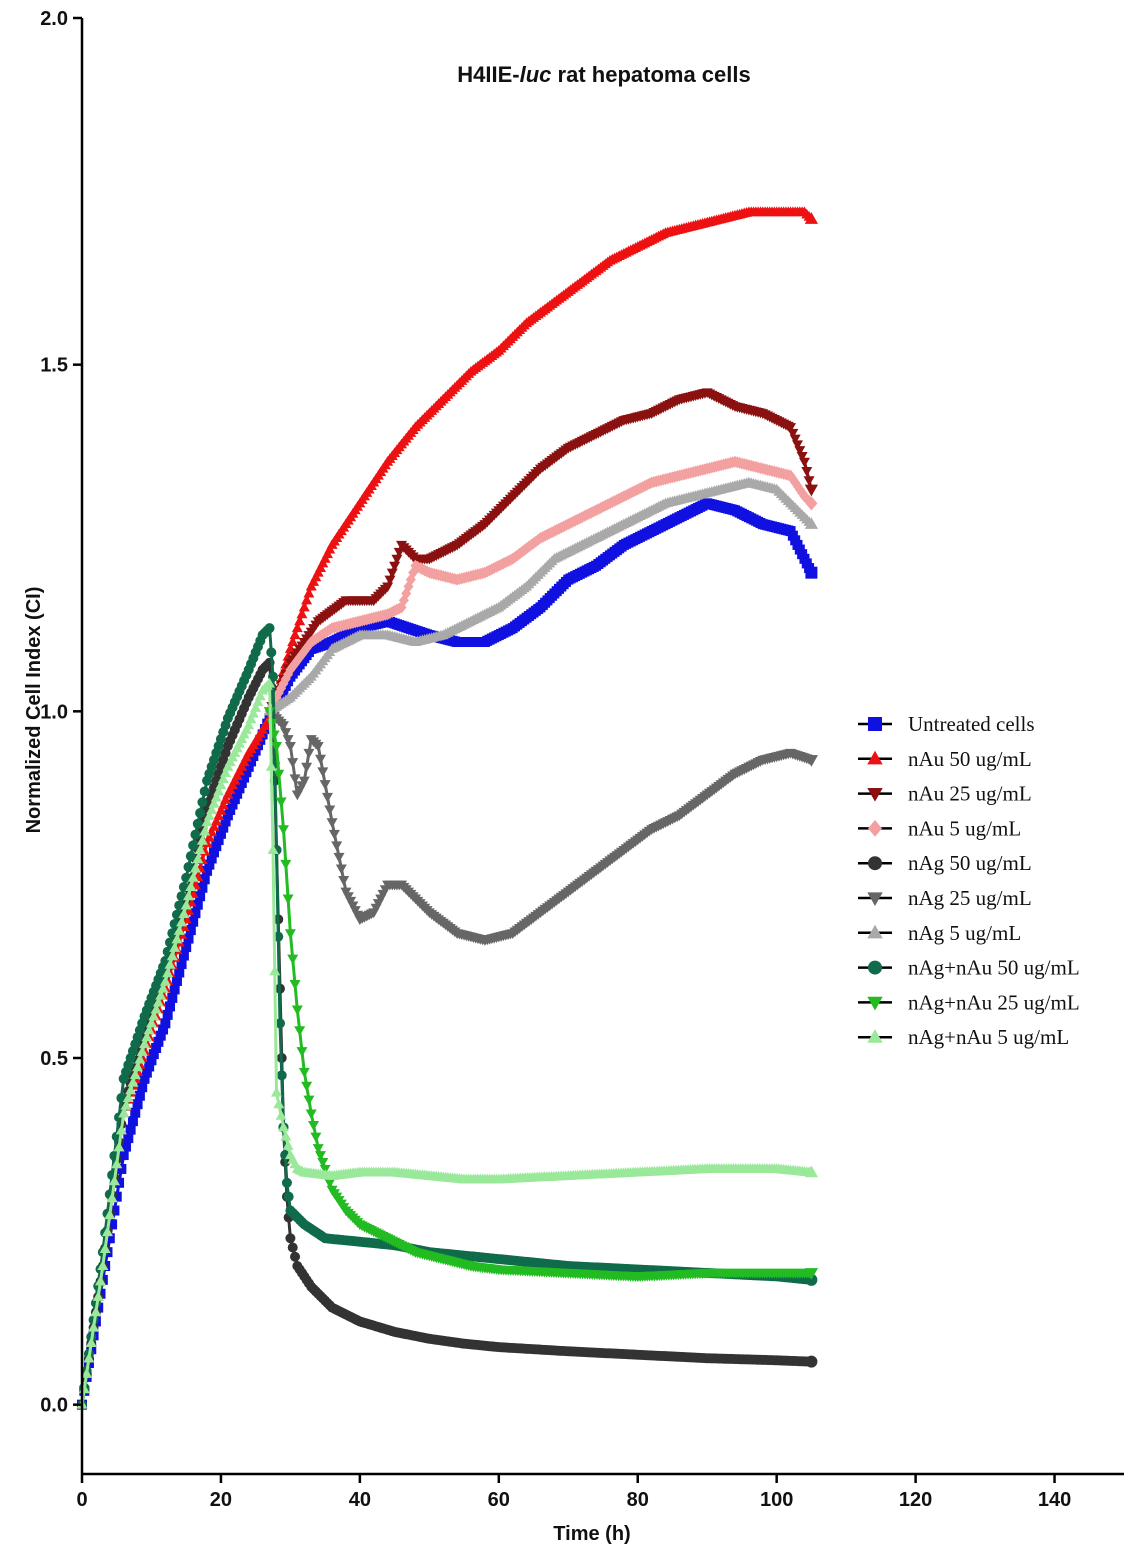  I want to click on legend-label: nAg 25 ug/mL, so click(970, 898).